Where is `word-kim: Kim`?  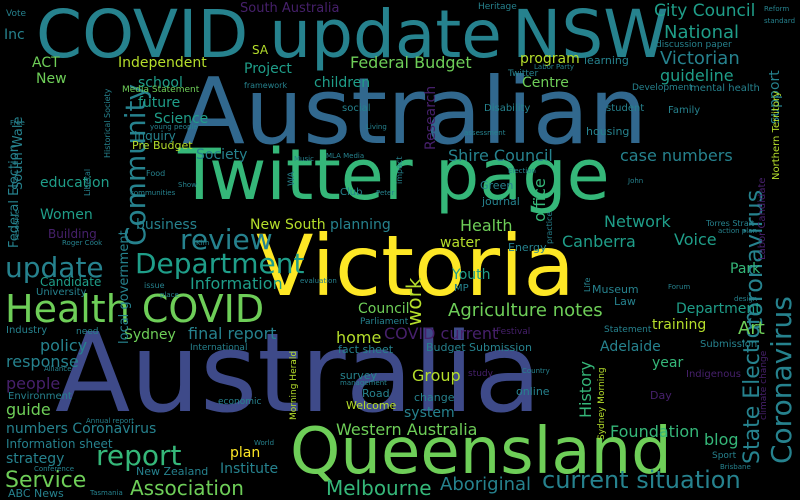
word-kim: Kim is located at coordinates (203, 243).